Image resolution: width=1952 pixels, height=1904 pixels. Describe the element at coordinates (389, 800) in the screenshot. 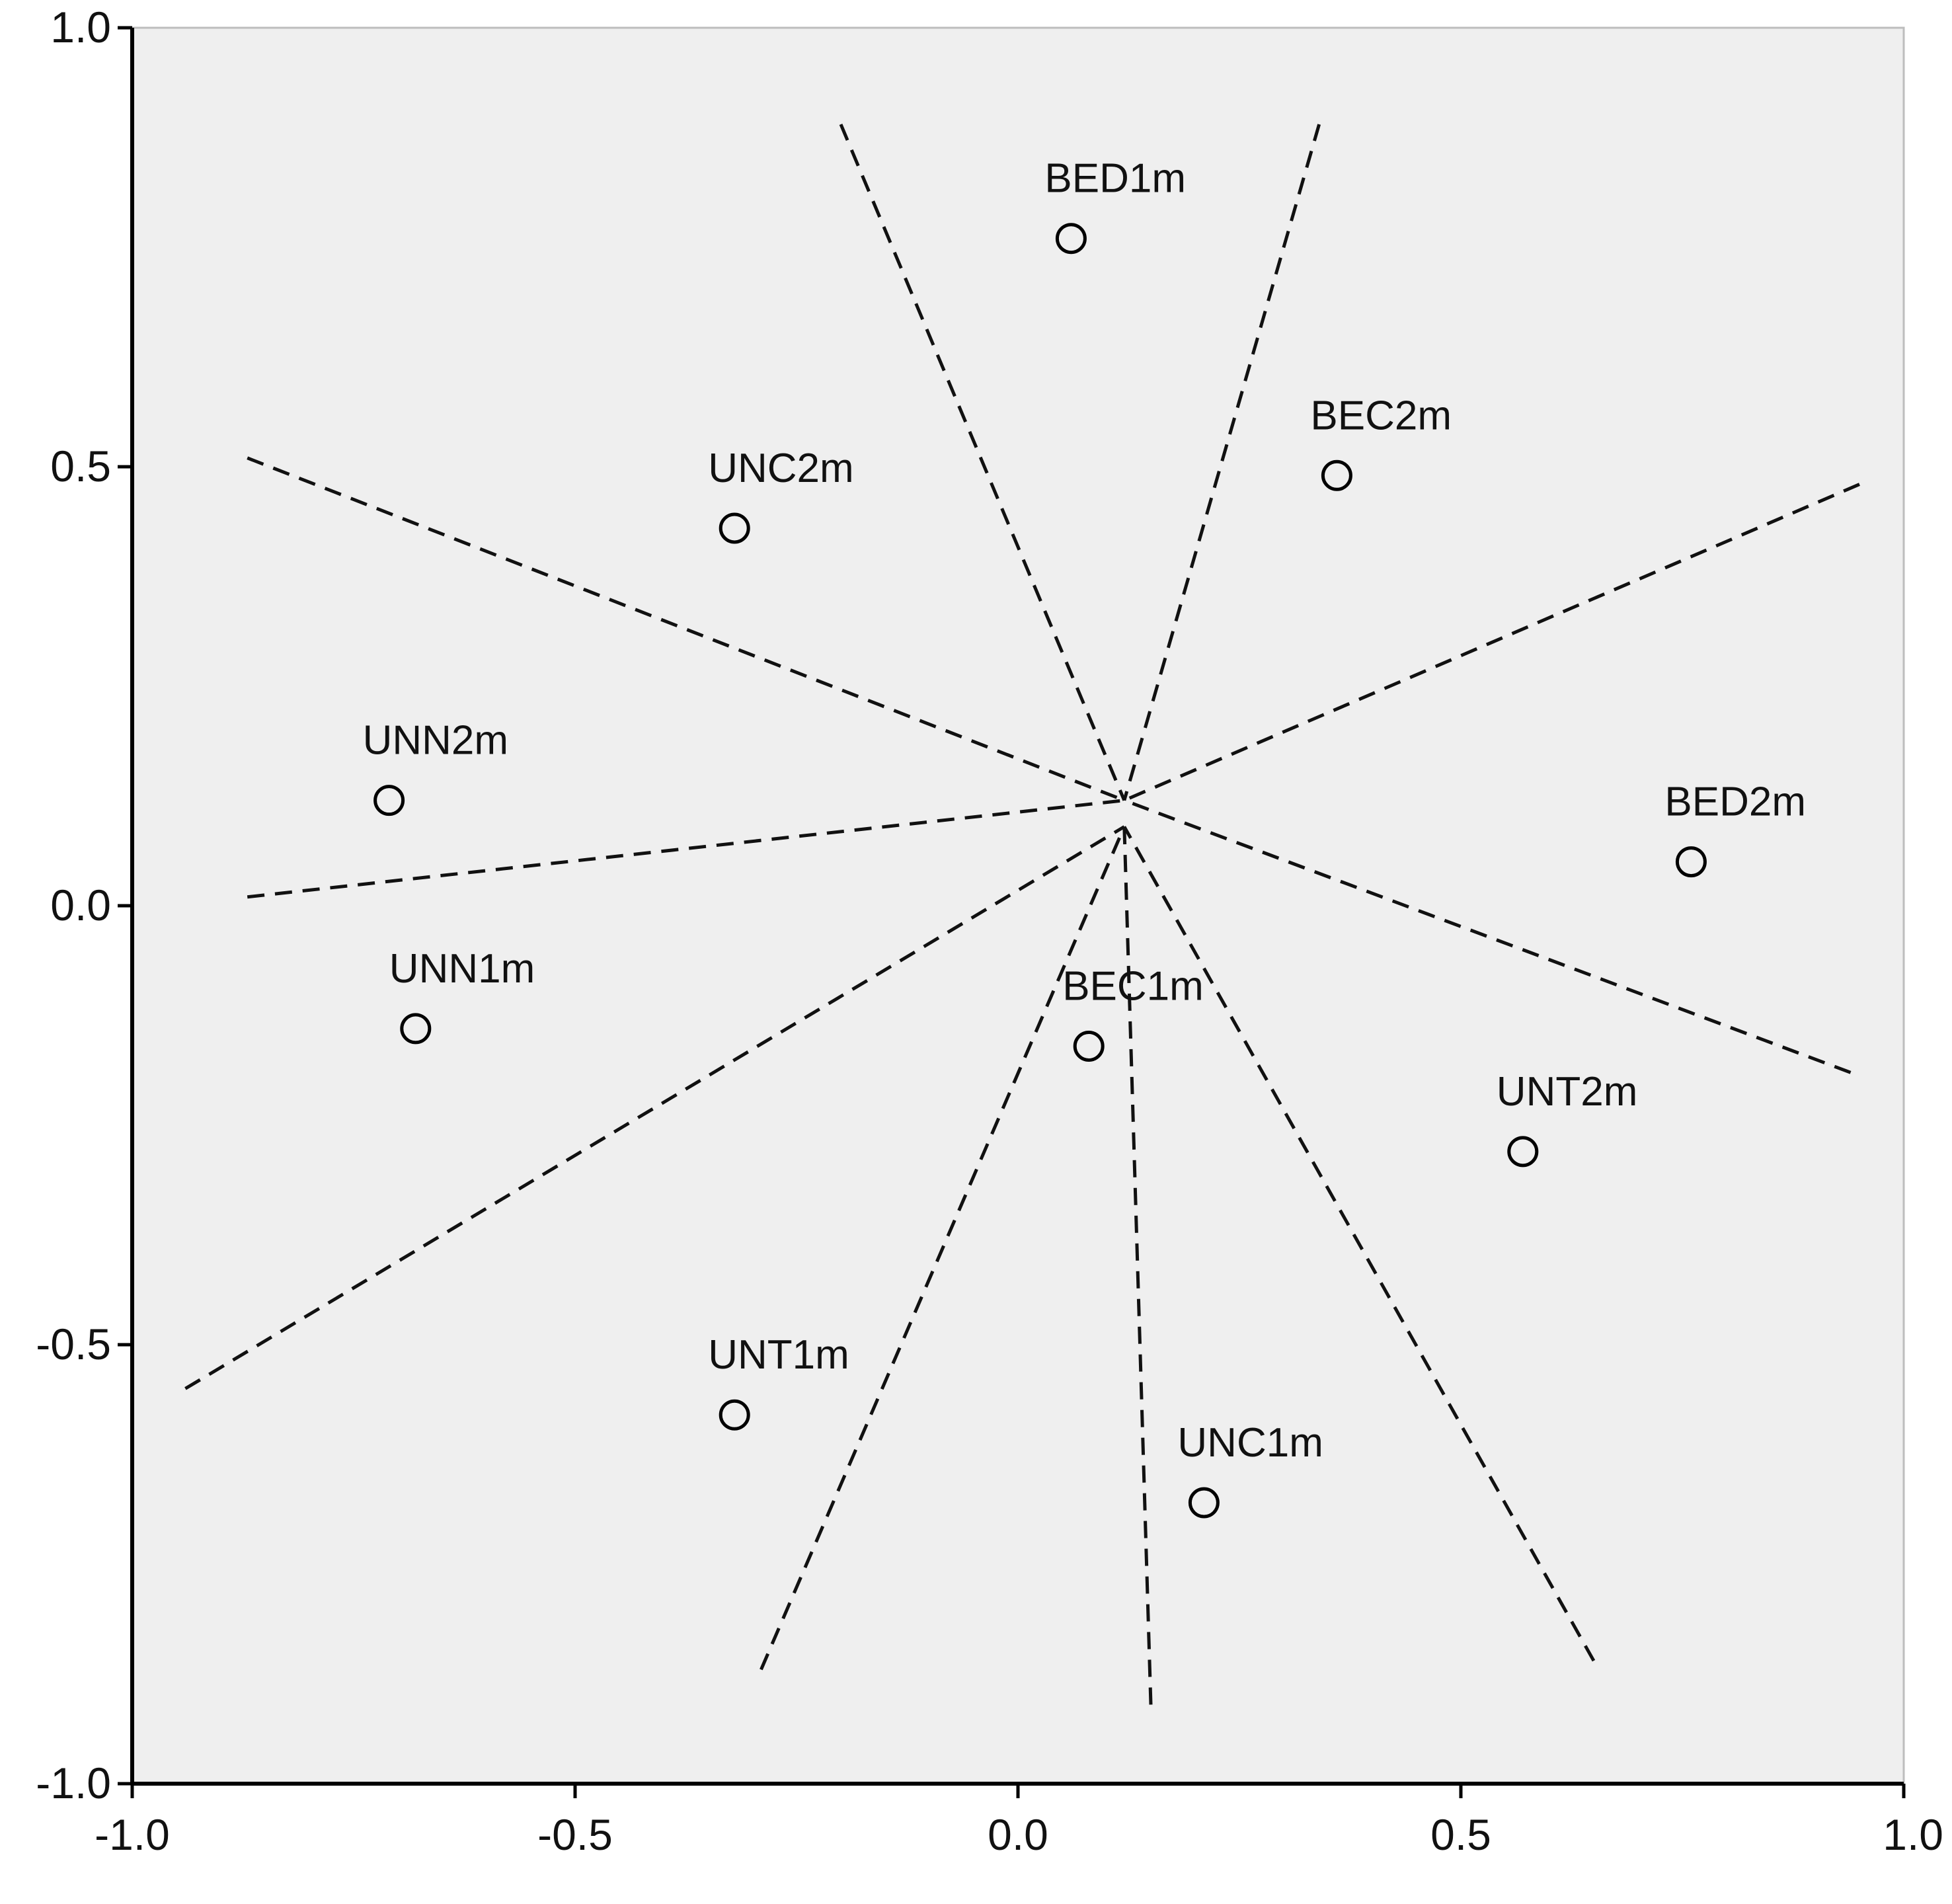

I see `point-marker-unn2m` at that location.